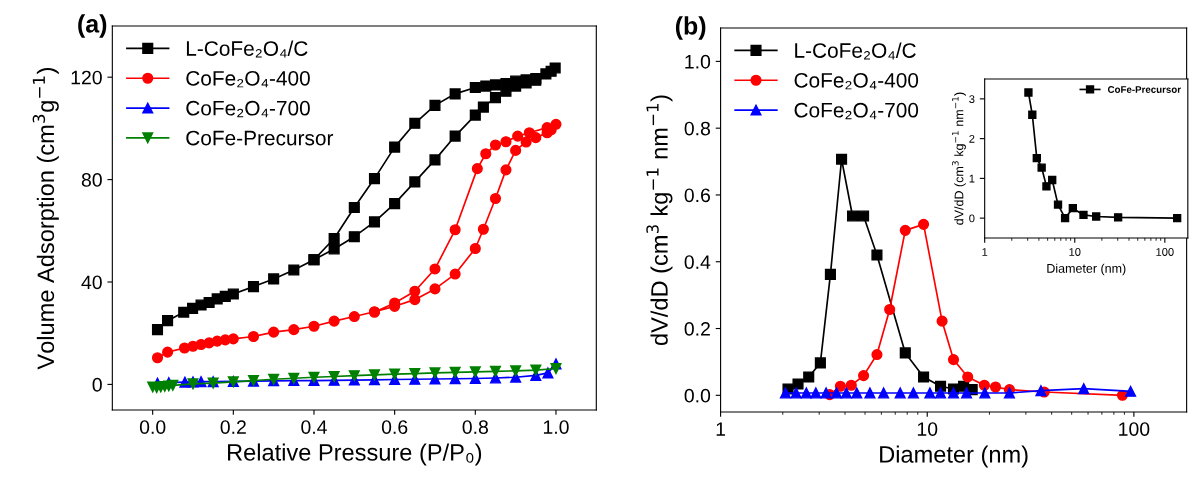 This screenshot has height=500, width=1195. Describe the element at coordinates (475, 427) in the screenshot. I see `x-tick-label: 0.8` at that location.